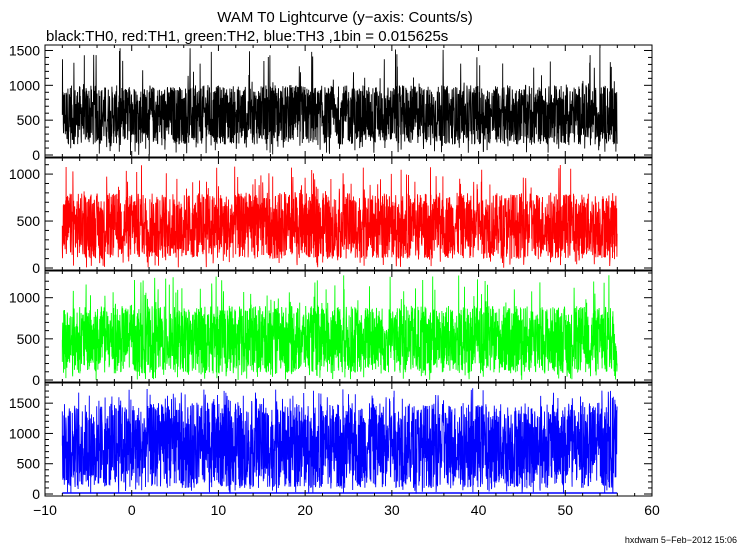 The height and width of the screenshot is (549, 745). I want to click on x-tick-label: 0, so click(132, 510).